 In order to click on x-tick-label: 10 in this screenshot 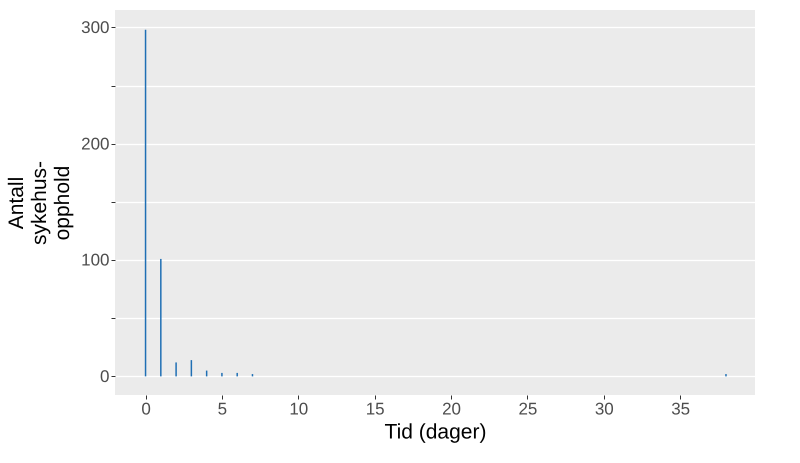, I will do `click(298, 409)`.